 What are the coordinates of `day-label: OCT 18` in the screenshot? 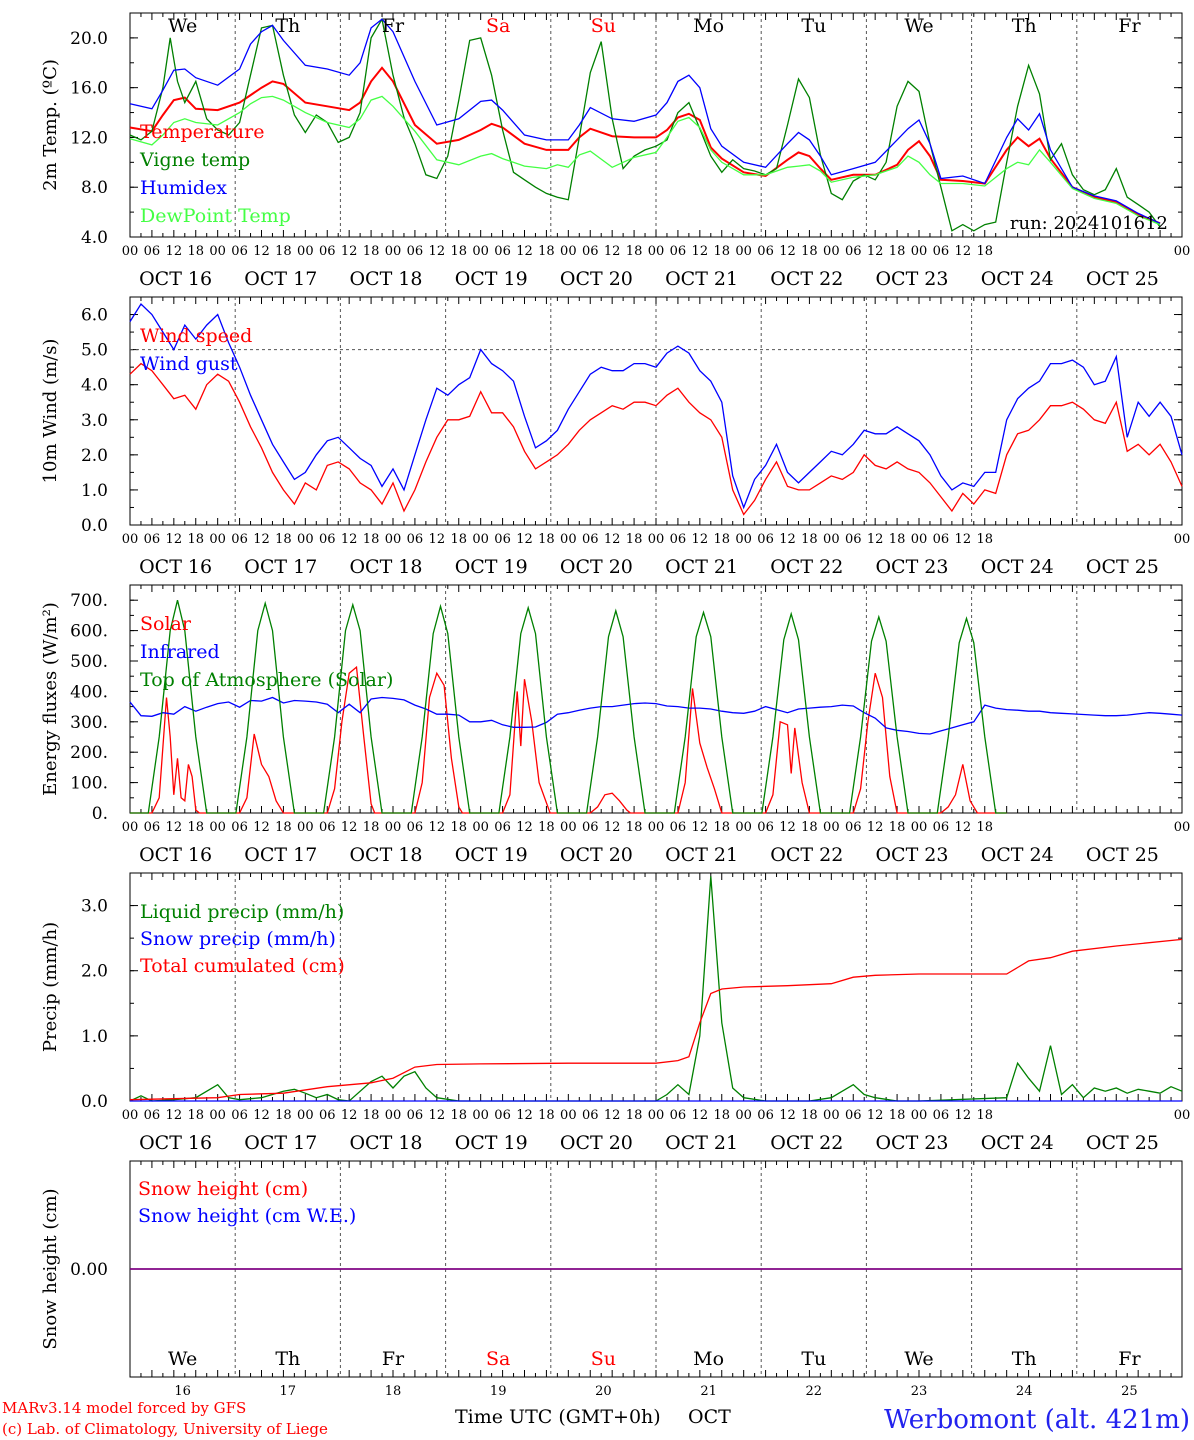 It's located at (385, 1143).